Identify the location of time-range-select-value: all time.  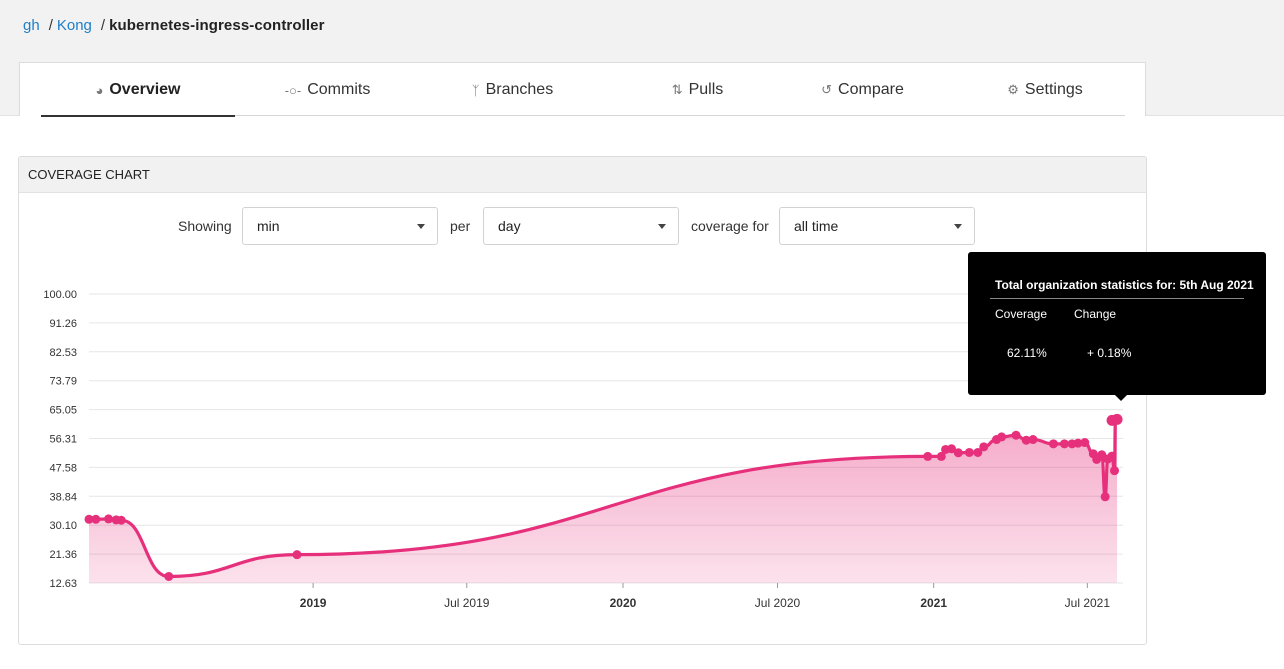
(816, 226).